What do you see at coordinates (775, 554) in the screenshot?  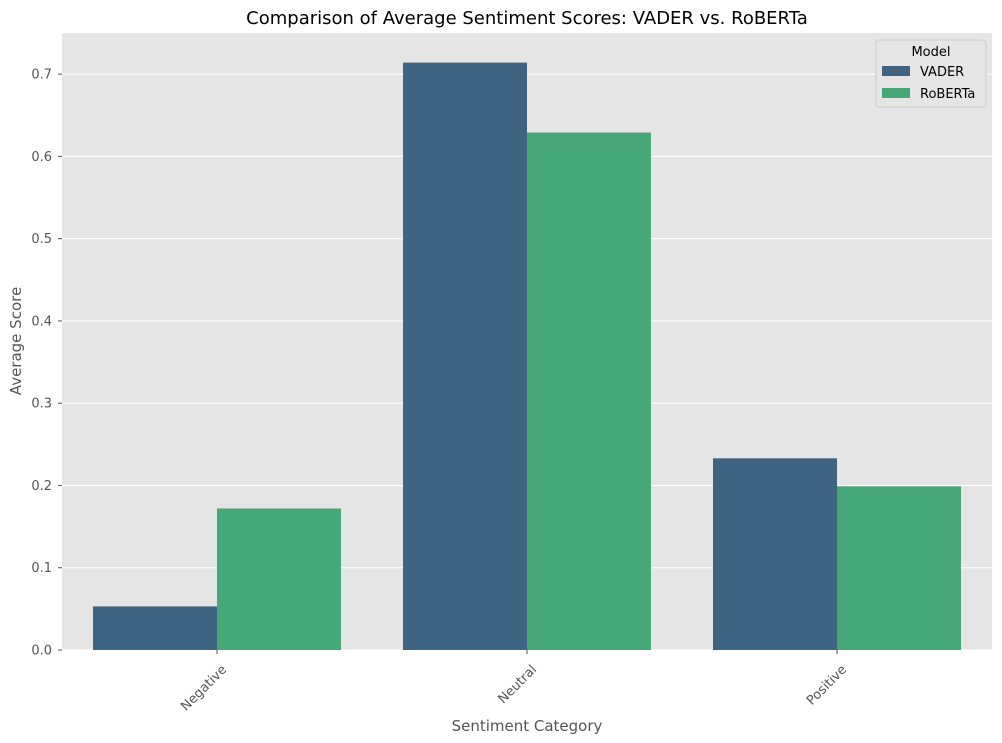 I see `bar-vader-positive` at bounding box center [775, 554].